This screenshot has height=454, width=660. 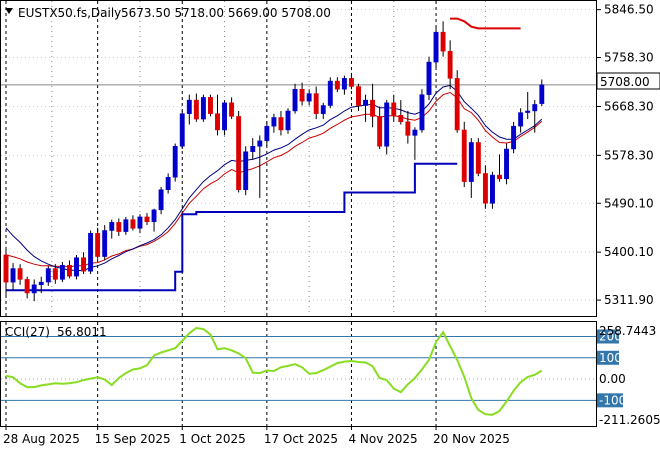 I want to click on cci-tick-label: 100, so click(x=610, y=358).